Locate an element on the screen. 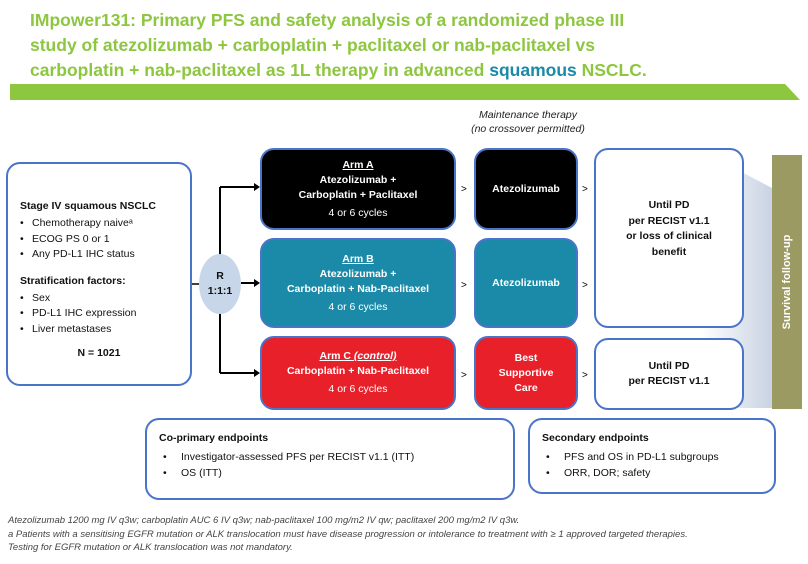 The height and width of the screenshot is (564, 808). until-pd-ab-l3: or loss of clinical is located at coordinates (669, 236).